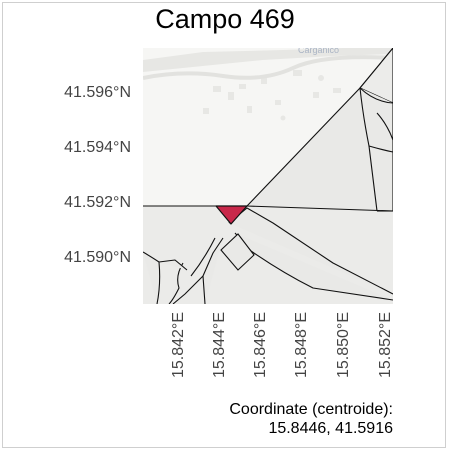 This screenshot has width=450, height=450. What do you see at coordinates (301, 345) in the screenshot?
I see `lon-tick-3: 15.848°E` at bounding box center [301, 345].